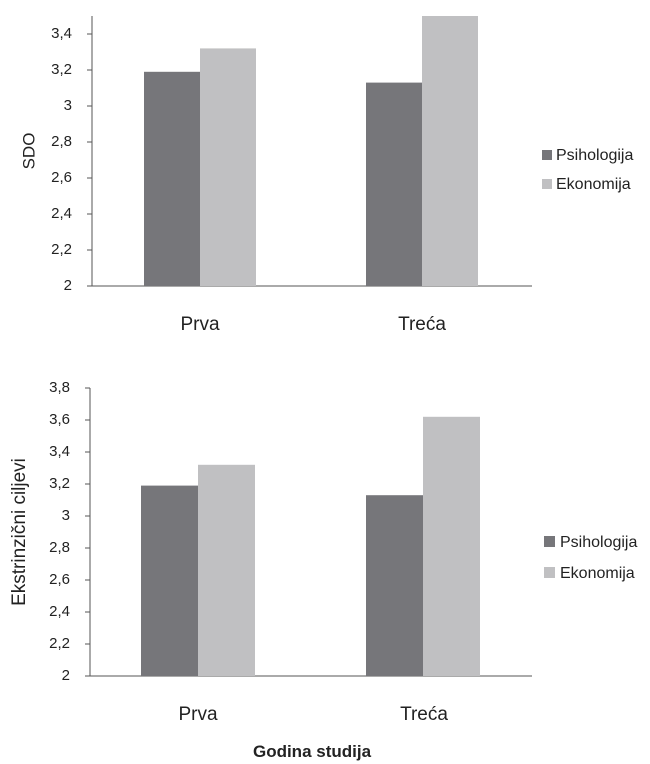 The width and height of the screenshot is (650, 764). I want to click on chart1-legend-label-psihologija: Psihologija, so click(594, 155).